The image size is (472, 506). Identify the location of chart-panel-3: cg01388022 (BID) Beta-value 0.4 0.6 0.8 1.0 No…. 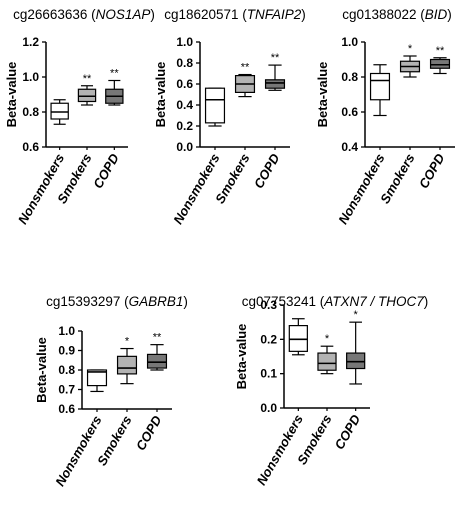
(385, 117).